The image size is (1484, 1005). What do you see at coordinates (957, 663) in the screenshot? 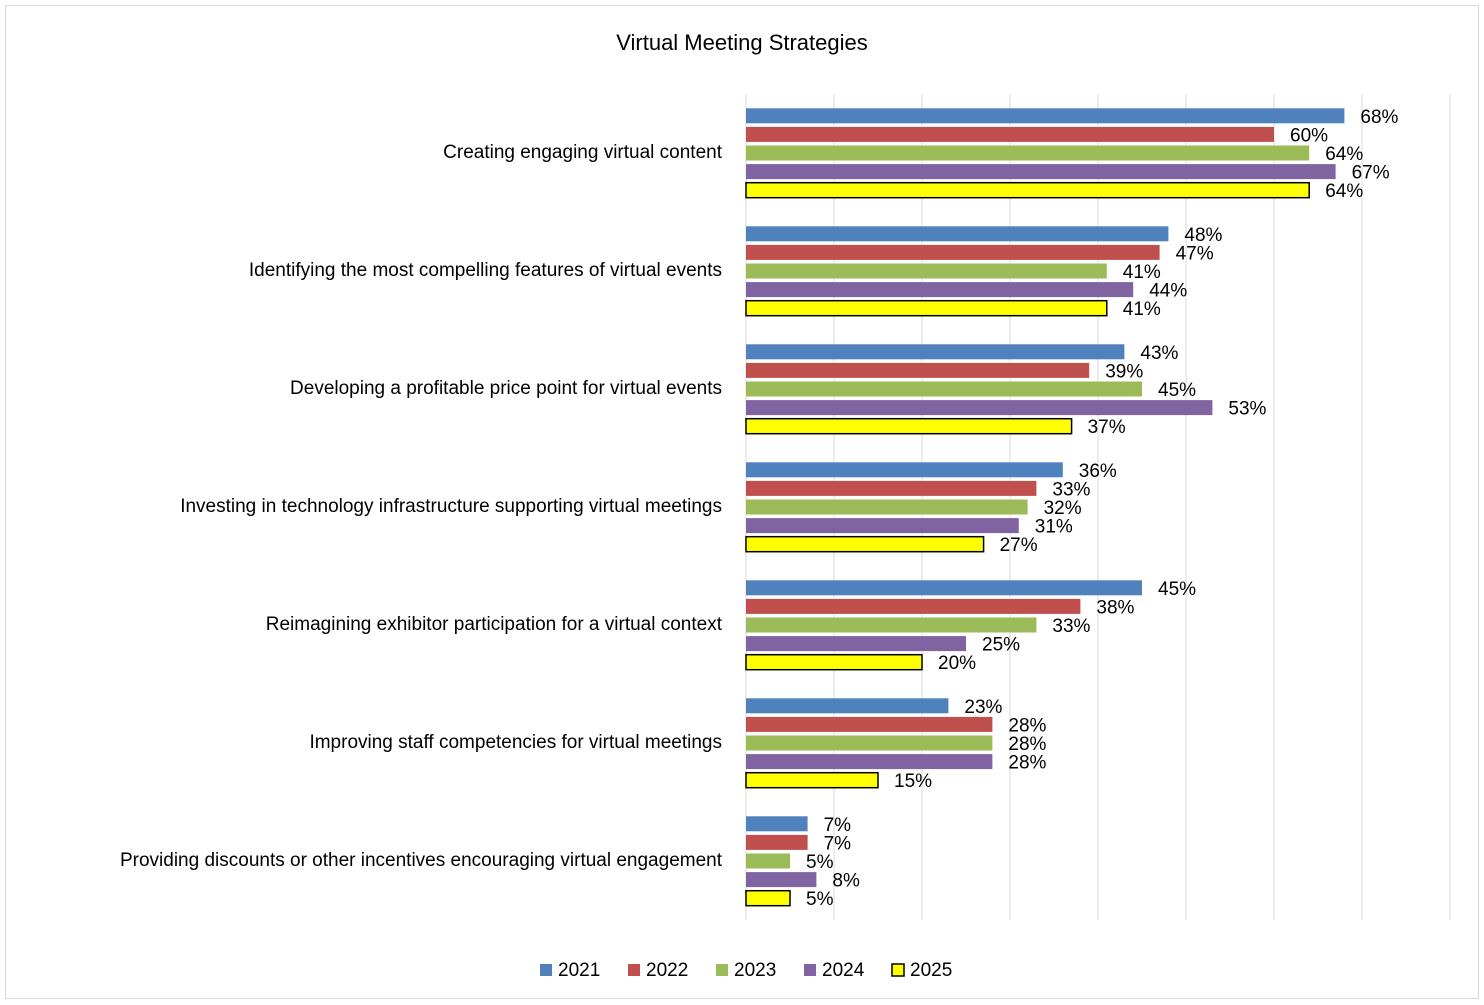
I see `value-label: 20%` at bounding box center [957, 663].